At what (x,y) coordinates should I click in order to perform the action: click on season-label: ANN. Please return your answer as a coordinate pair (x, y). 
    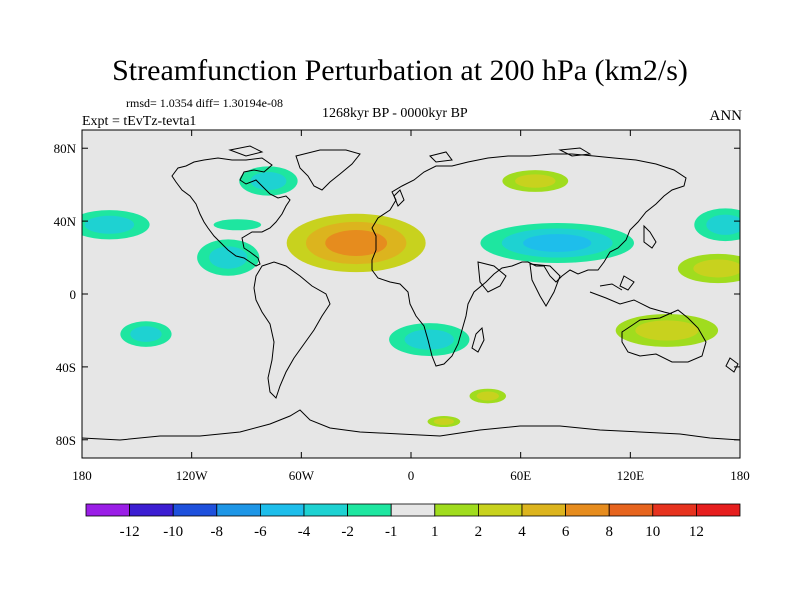
    Looking at the image, I should click on (726, 116).